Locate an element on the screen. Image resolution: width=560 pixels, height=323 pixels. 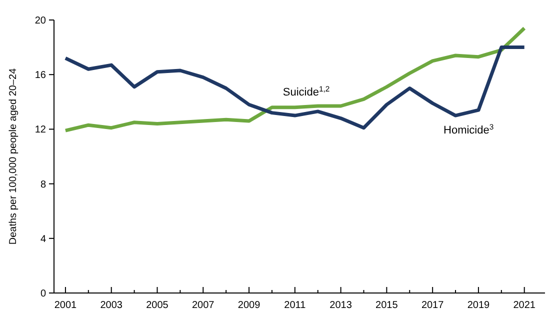
y-tick-label: 0 is located at coordinates (43, 294).